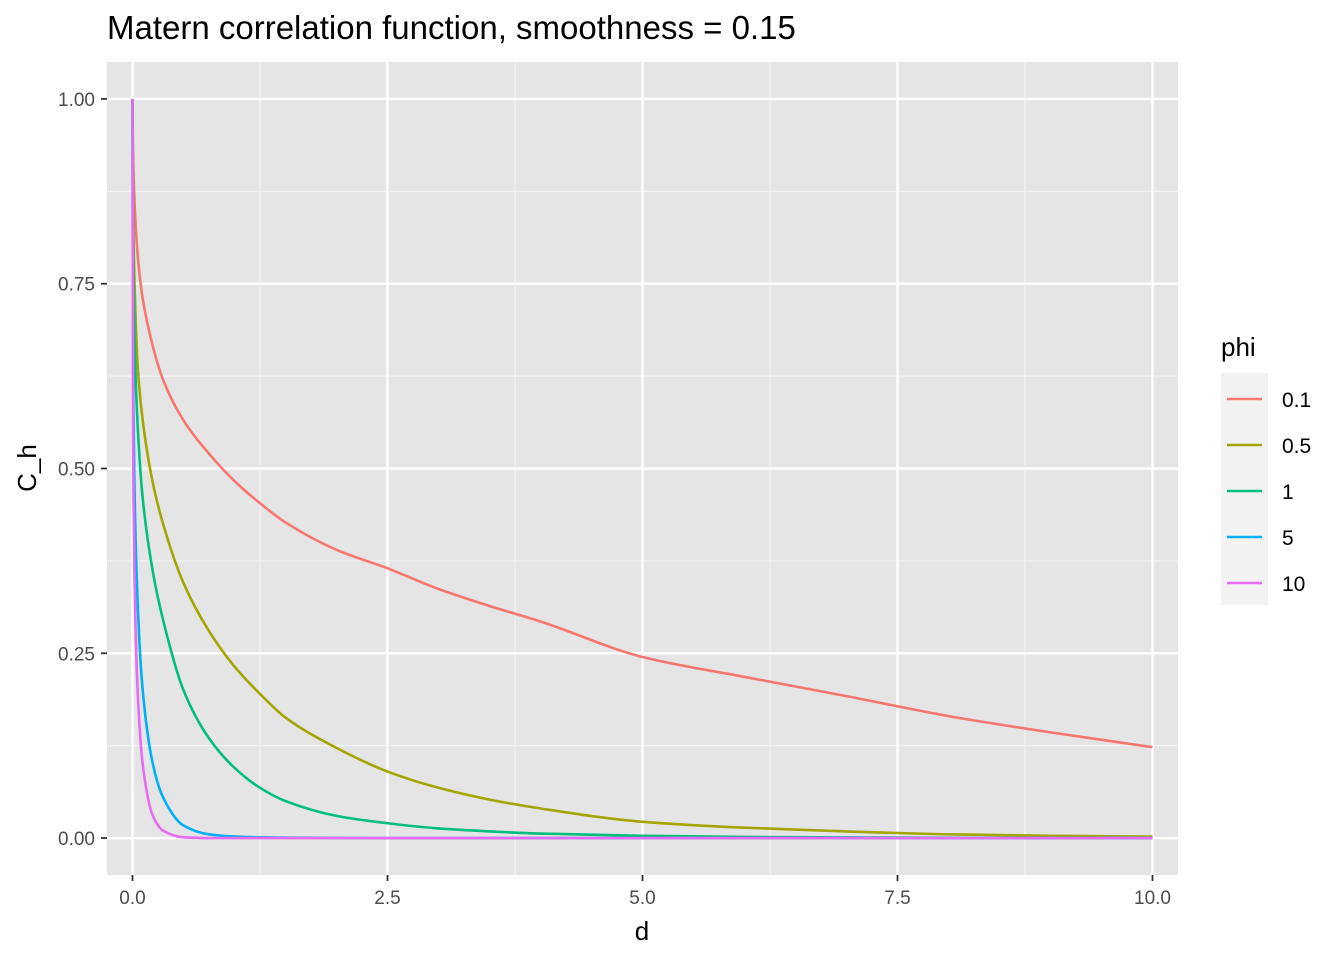 Image resolution: width=1344 pixels, height=960 pixels. Describe the element at coordinates (642, 931) in the screenshot. I see `x-axis-title: d` at that location.